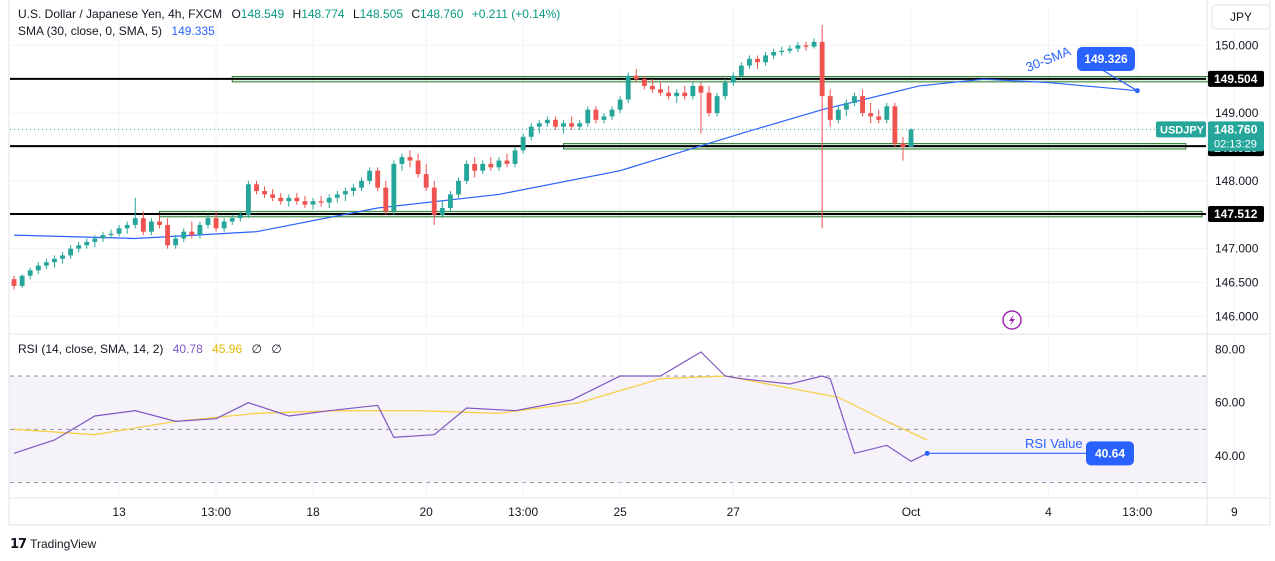 This screenshot has height=561, width=1275. Describe the element at coordinates (1235, 144) in the screenshot. I see `countdown-value: 02:13:29` at that location.